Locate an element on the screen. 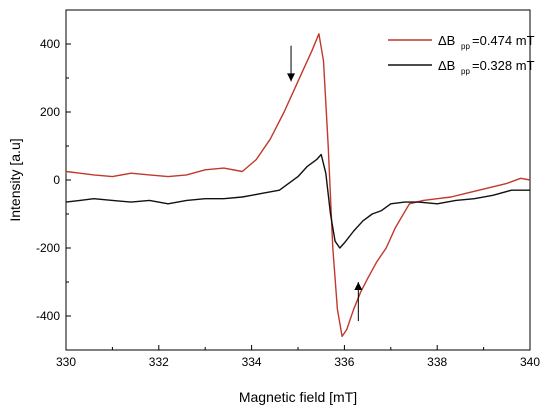 This screenshot has width=550, height=410. y-tick-label: -400 is located at coordinates (48, 316).